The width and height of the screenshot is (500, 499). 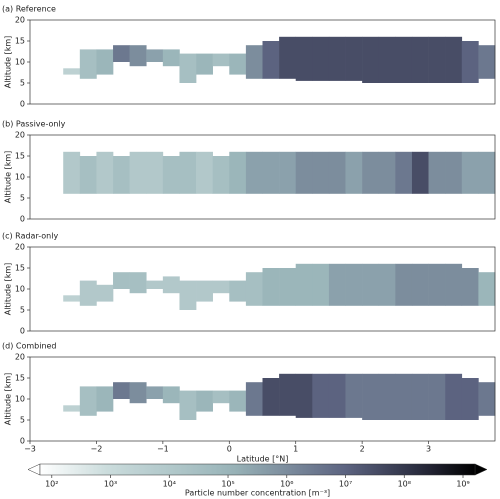 What do you see at coordinates (362, 449) in the screenshot?
I see `x-tick-label: 2` at bounding box center [362, 449].